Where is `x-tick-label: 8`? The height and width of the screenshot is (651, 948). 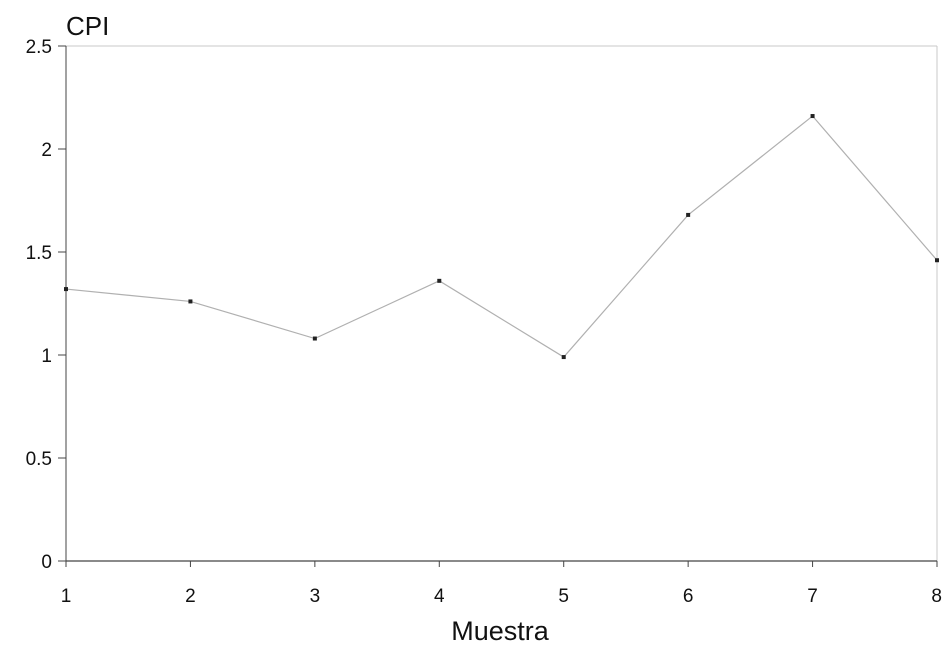 x-tick-label: 8 is located at coordinates (936, 596).